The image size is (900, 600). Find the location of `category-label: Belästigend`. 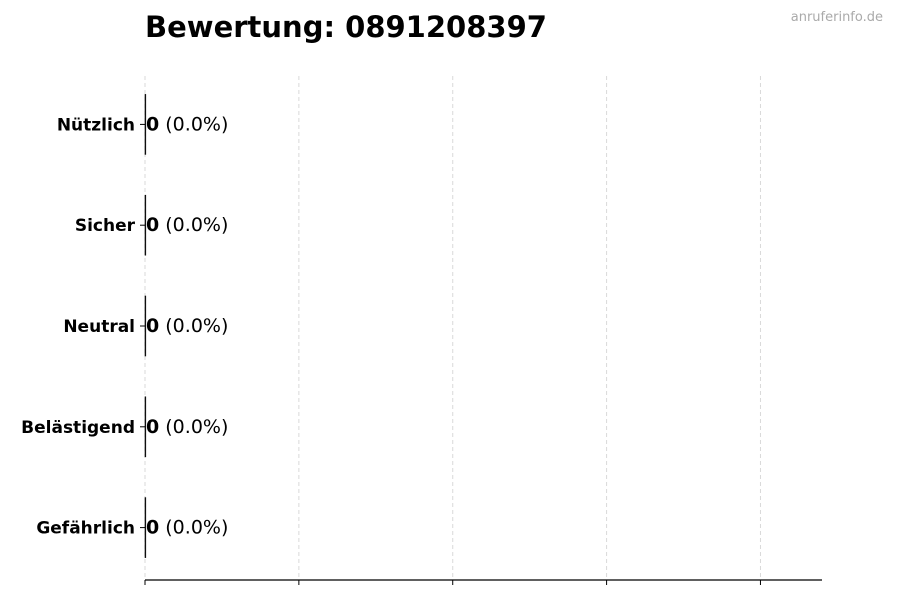

category-label: Belästigend is located at coordinates (78, 428).